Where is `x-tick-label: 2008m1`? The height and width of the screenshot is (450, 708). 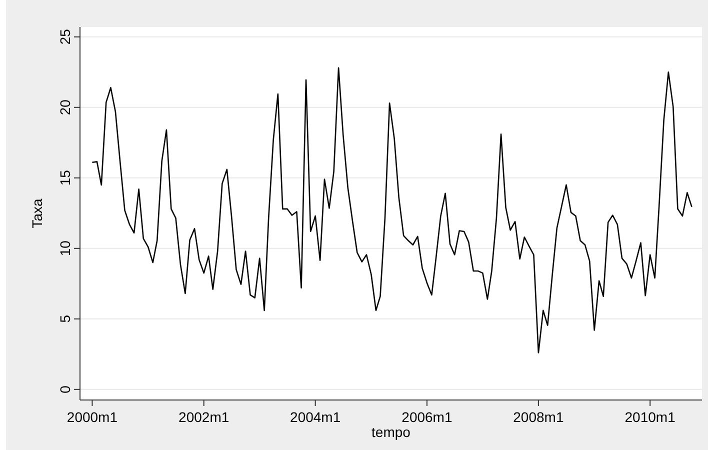 x-tick-label: 2008m1 is located at coordinates (538, 417).